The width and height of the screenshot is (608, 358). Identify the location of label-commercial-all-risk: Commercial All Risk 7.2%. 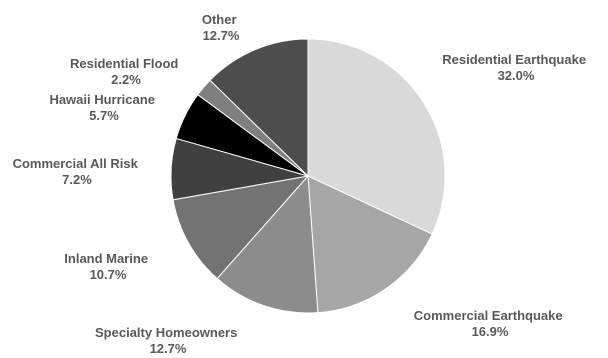
(77, 171).